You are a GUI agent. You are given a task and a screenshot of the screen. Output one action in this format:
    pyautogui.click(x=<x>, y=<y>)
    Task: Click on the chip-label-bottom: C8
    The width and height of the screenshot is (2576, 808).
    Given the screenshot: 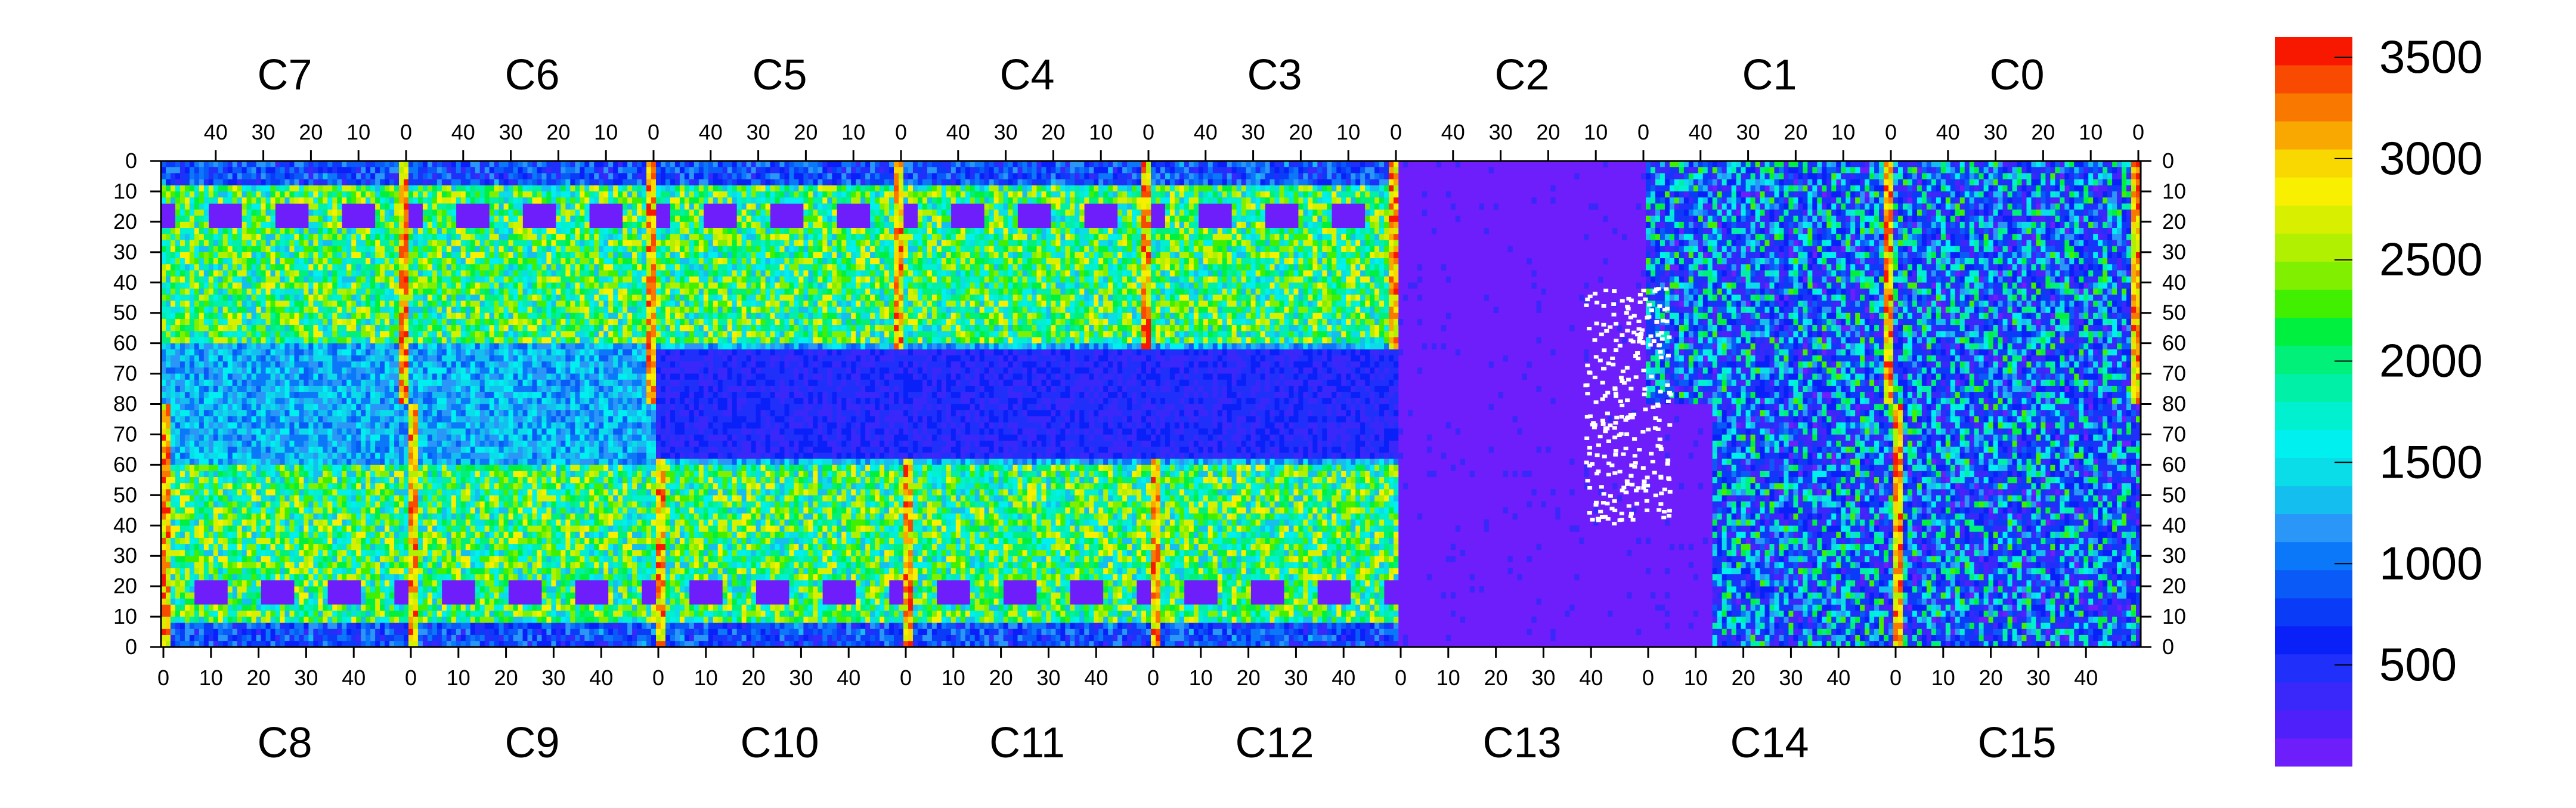 What is the action you would take?
    pyautogui.click(x=284, y=743)
    